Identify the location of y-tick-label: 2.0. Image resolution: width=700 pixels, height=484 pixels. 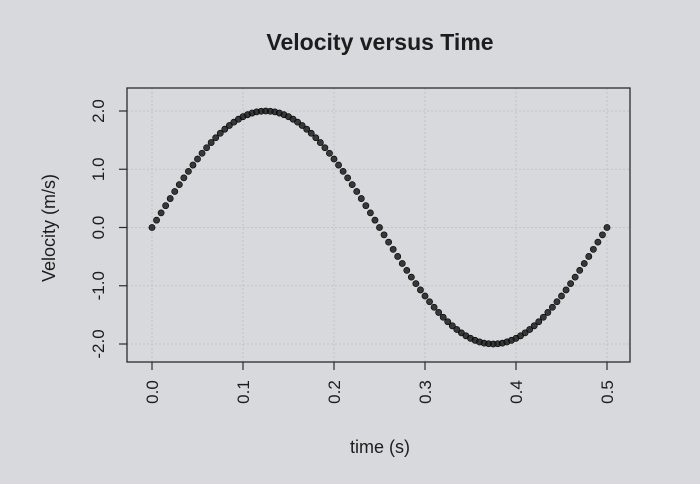
(98, 111).